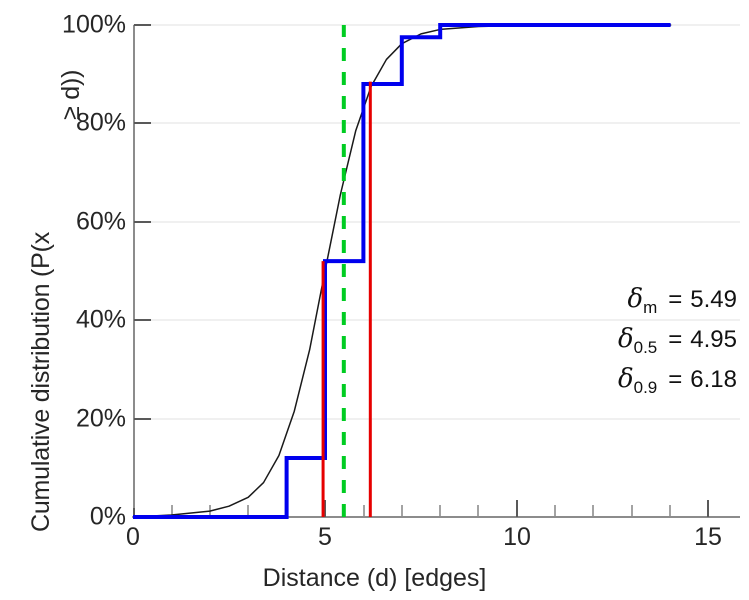 The width and height of the screenshot is (749, 600). Describe the element at coordinates (100, 319) in the screenshot. I see `y-tick-text-40: 40%` at that location.